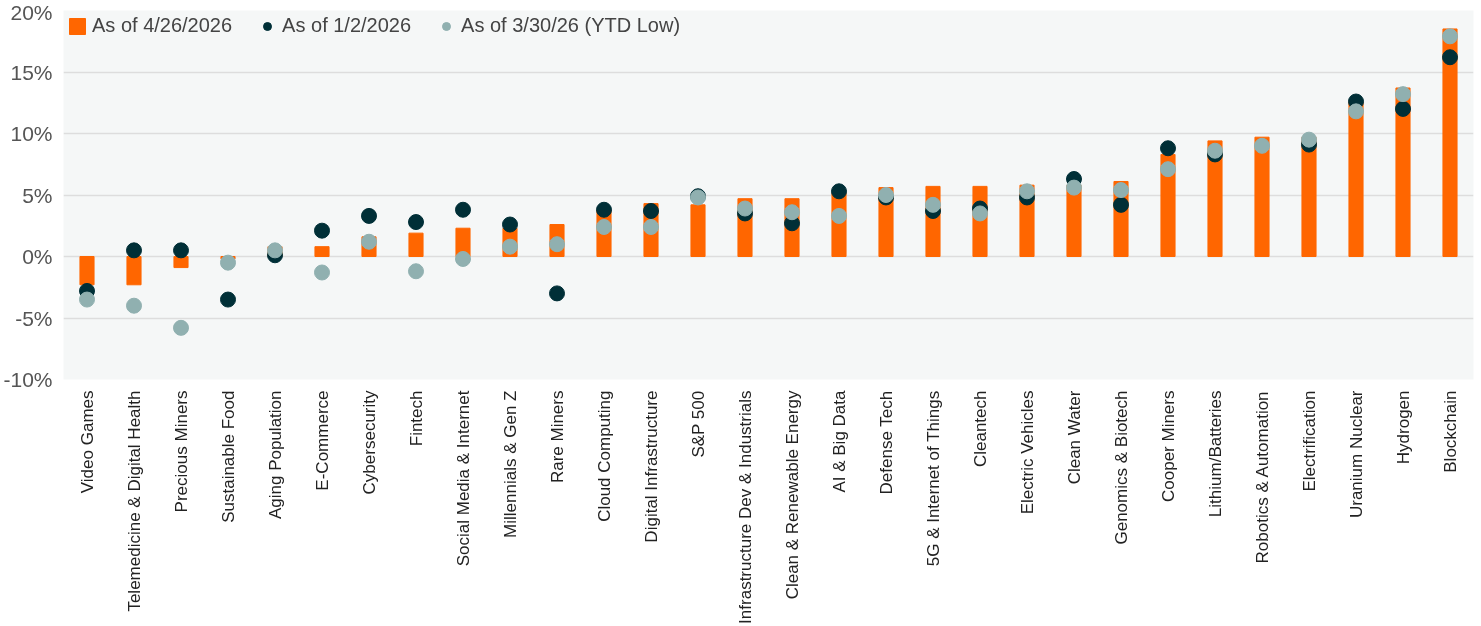 The image size is (1481, 626). What do you see at coordinates (1121, 467) in the screenshot?
I see `x-tick-label: Genomics & Biotech` at bounding box center [1121, 467].